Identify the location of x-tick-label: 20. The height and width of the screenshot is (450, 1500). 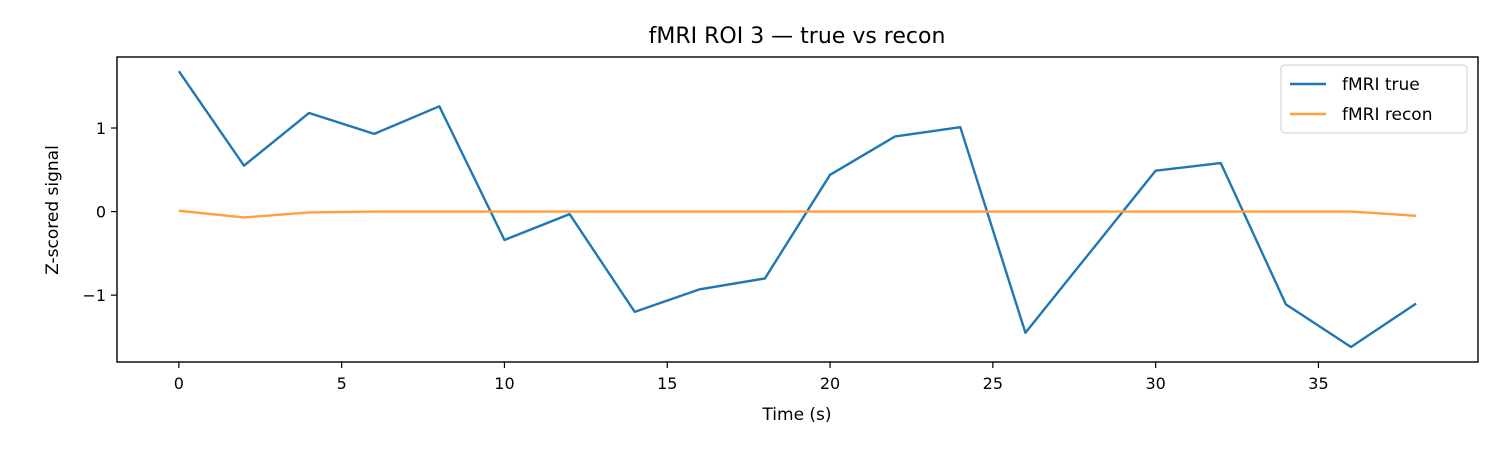
(830, 383).